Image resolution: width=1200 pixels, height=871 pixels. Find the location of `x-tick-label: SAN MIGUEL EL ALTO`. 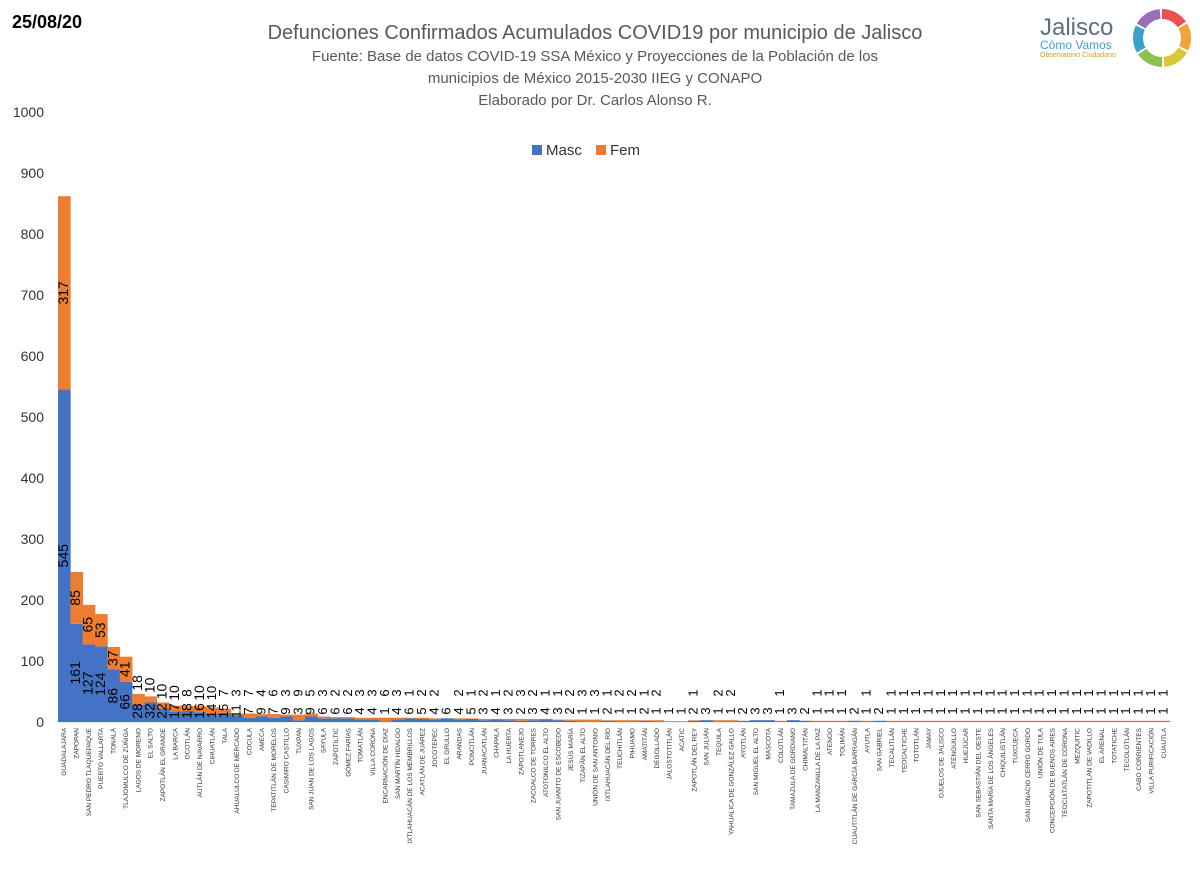

x-tick-label: SAN MIGUEL EL ALTO is located at coordinates (756, 761).